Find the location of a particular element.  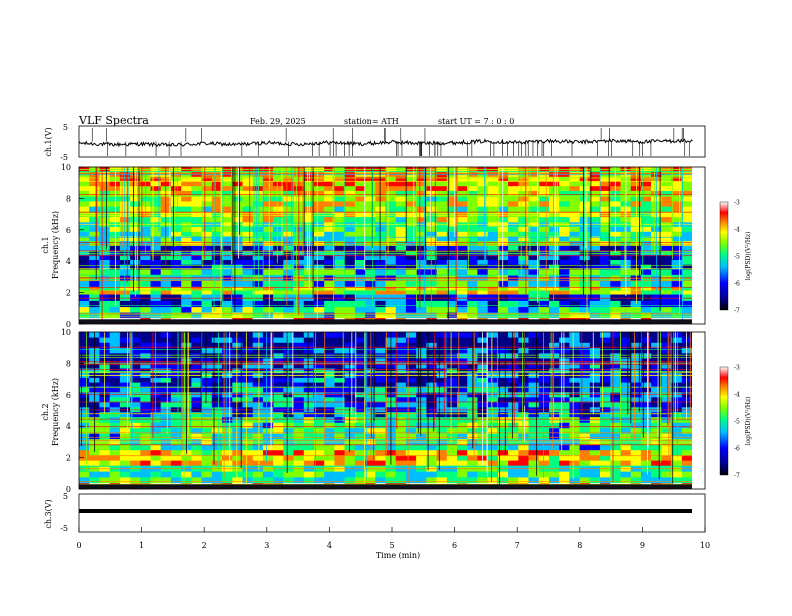

ch2-colorbar: -3-4-5-6-7 log(PSD)(V²/Hz) is located at coordinates (735, 422).